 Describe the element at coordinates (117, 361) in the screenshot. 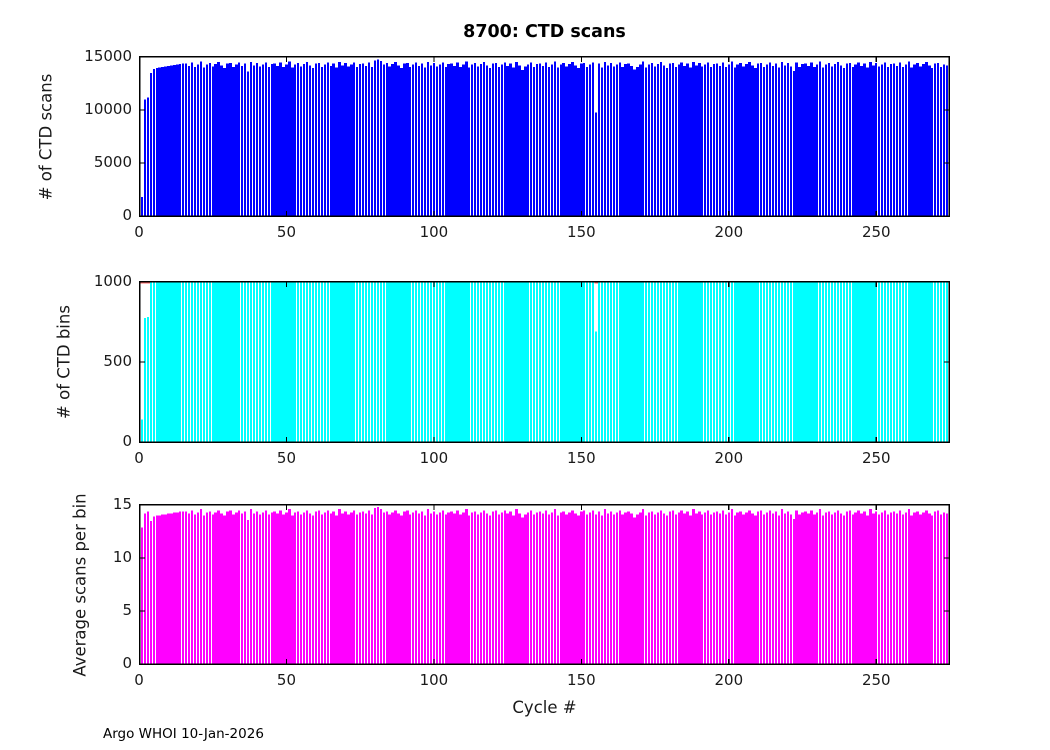

I see `y-tick-label: 500` at that location.